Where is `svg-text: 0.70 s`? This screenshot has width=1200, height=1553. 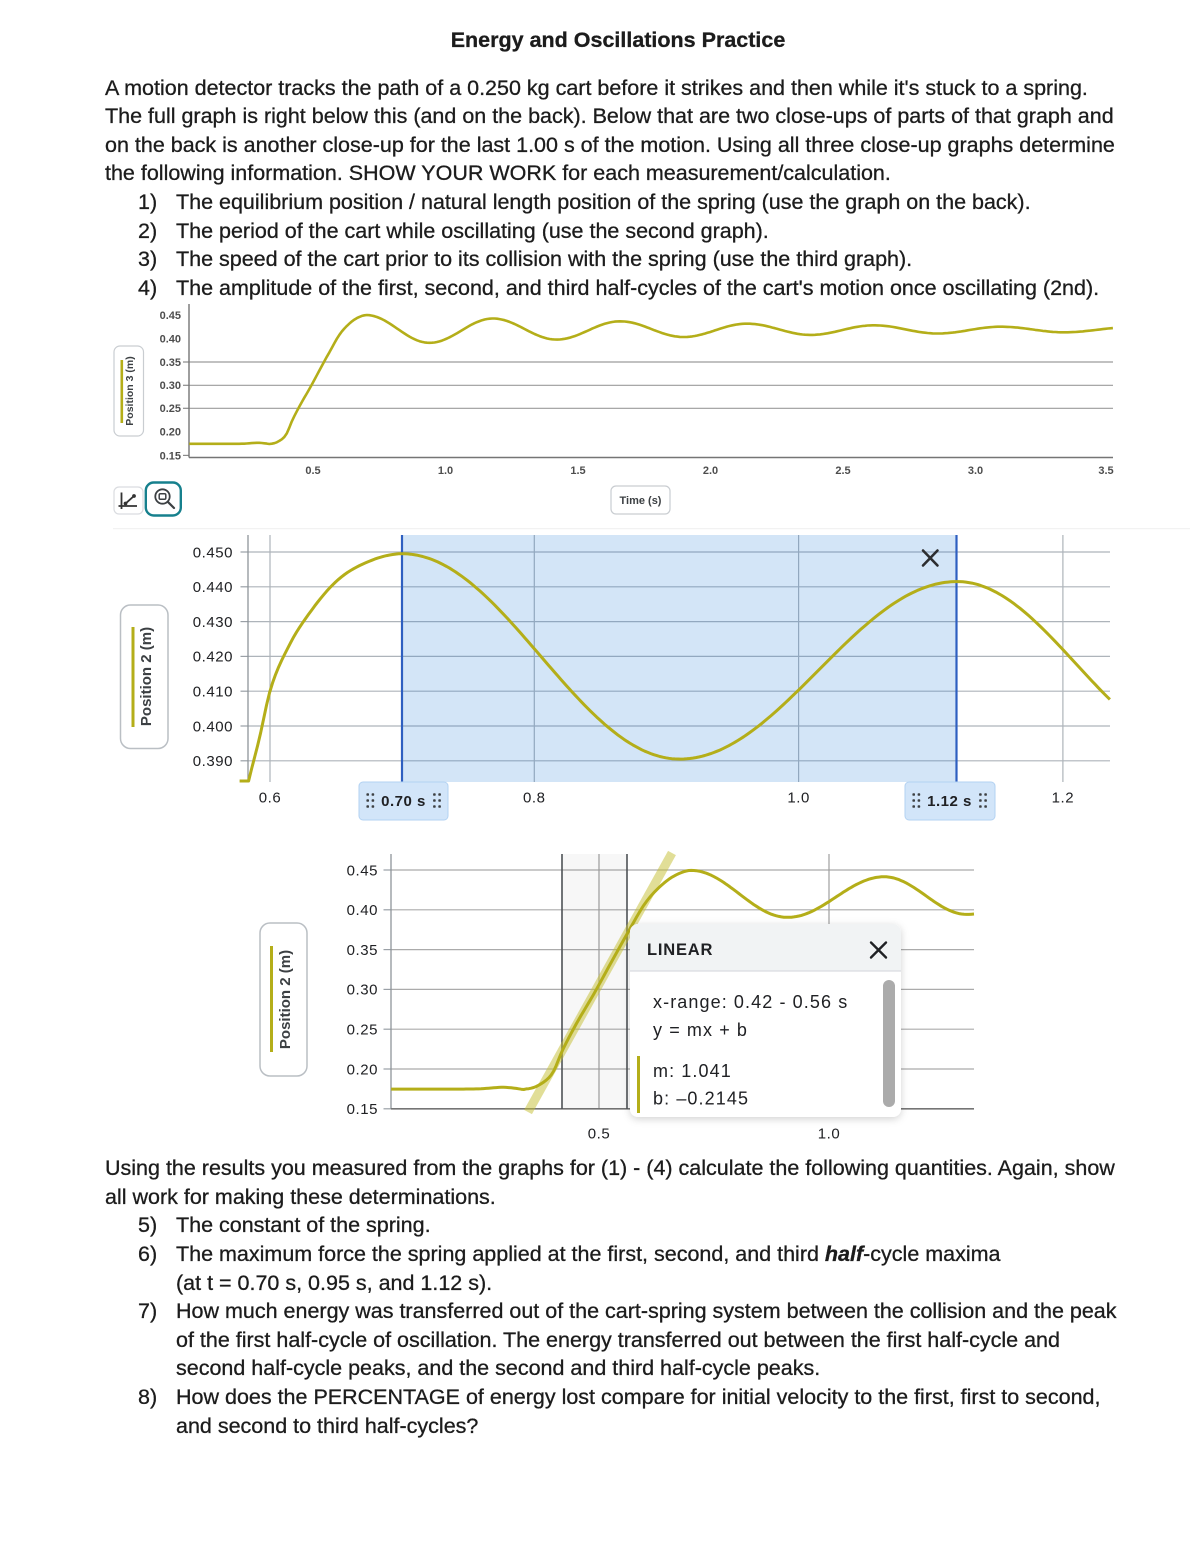
svg-text: 0.70 s is located at coordinates (403, 801).